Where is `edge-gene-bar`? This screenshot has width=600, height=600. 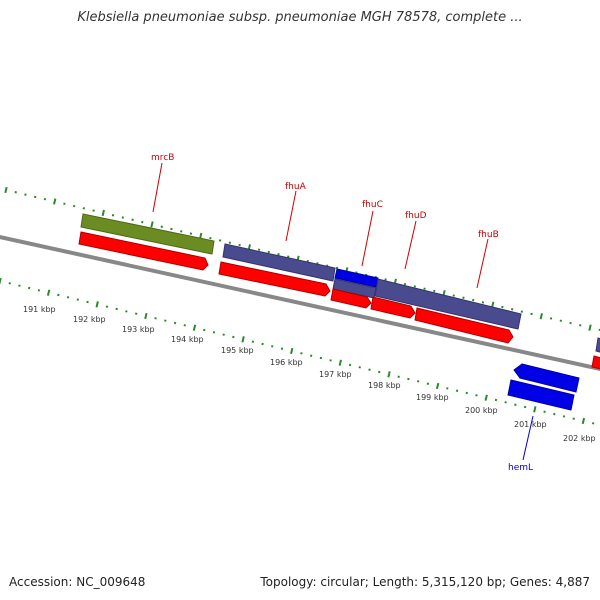 edge-gene-bar is located at coordinates (597, 345).